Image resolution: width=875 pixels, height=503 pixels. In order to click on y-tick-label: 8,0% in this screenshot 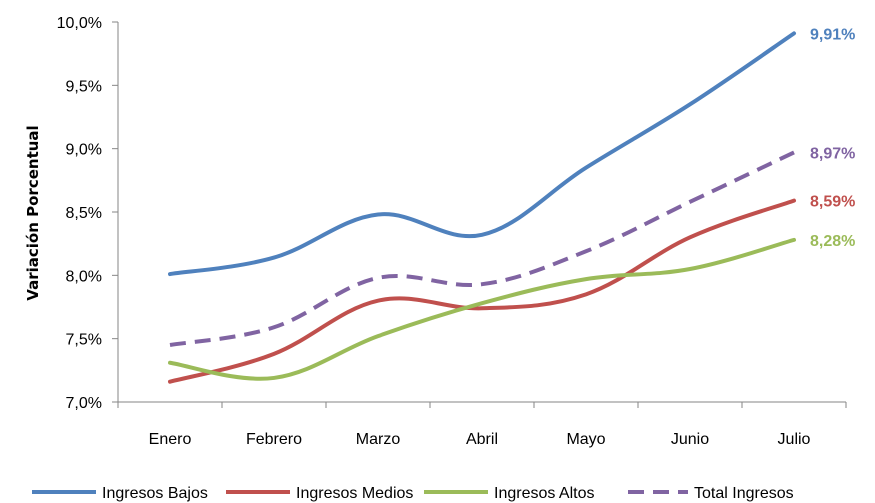, I will do `click(84, 276)`.